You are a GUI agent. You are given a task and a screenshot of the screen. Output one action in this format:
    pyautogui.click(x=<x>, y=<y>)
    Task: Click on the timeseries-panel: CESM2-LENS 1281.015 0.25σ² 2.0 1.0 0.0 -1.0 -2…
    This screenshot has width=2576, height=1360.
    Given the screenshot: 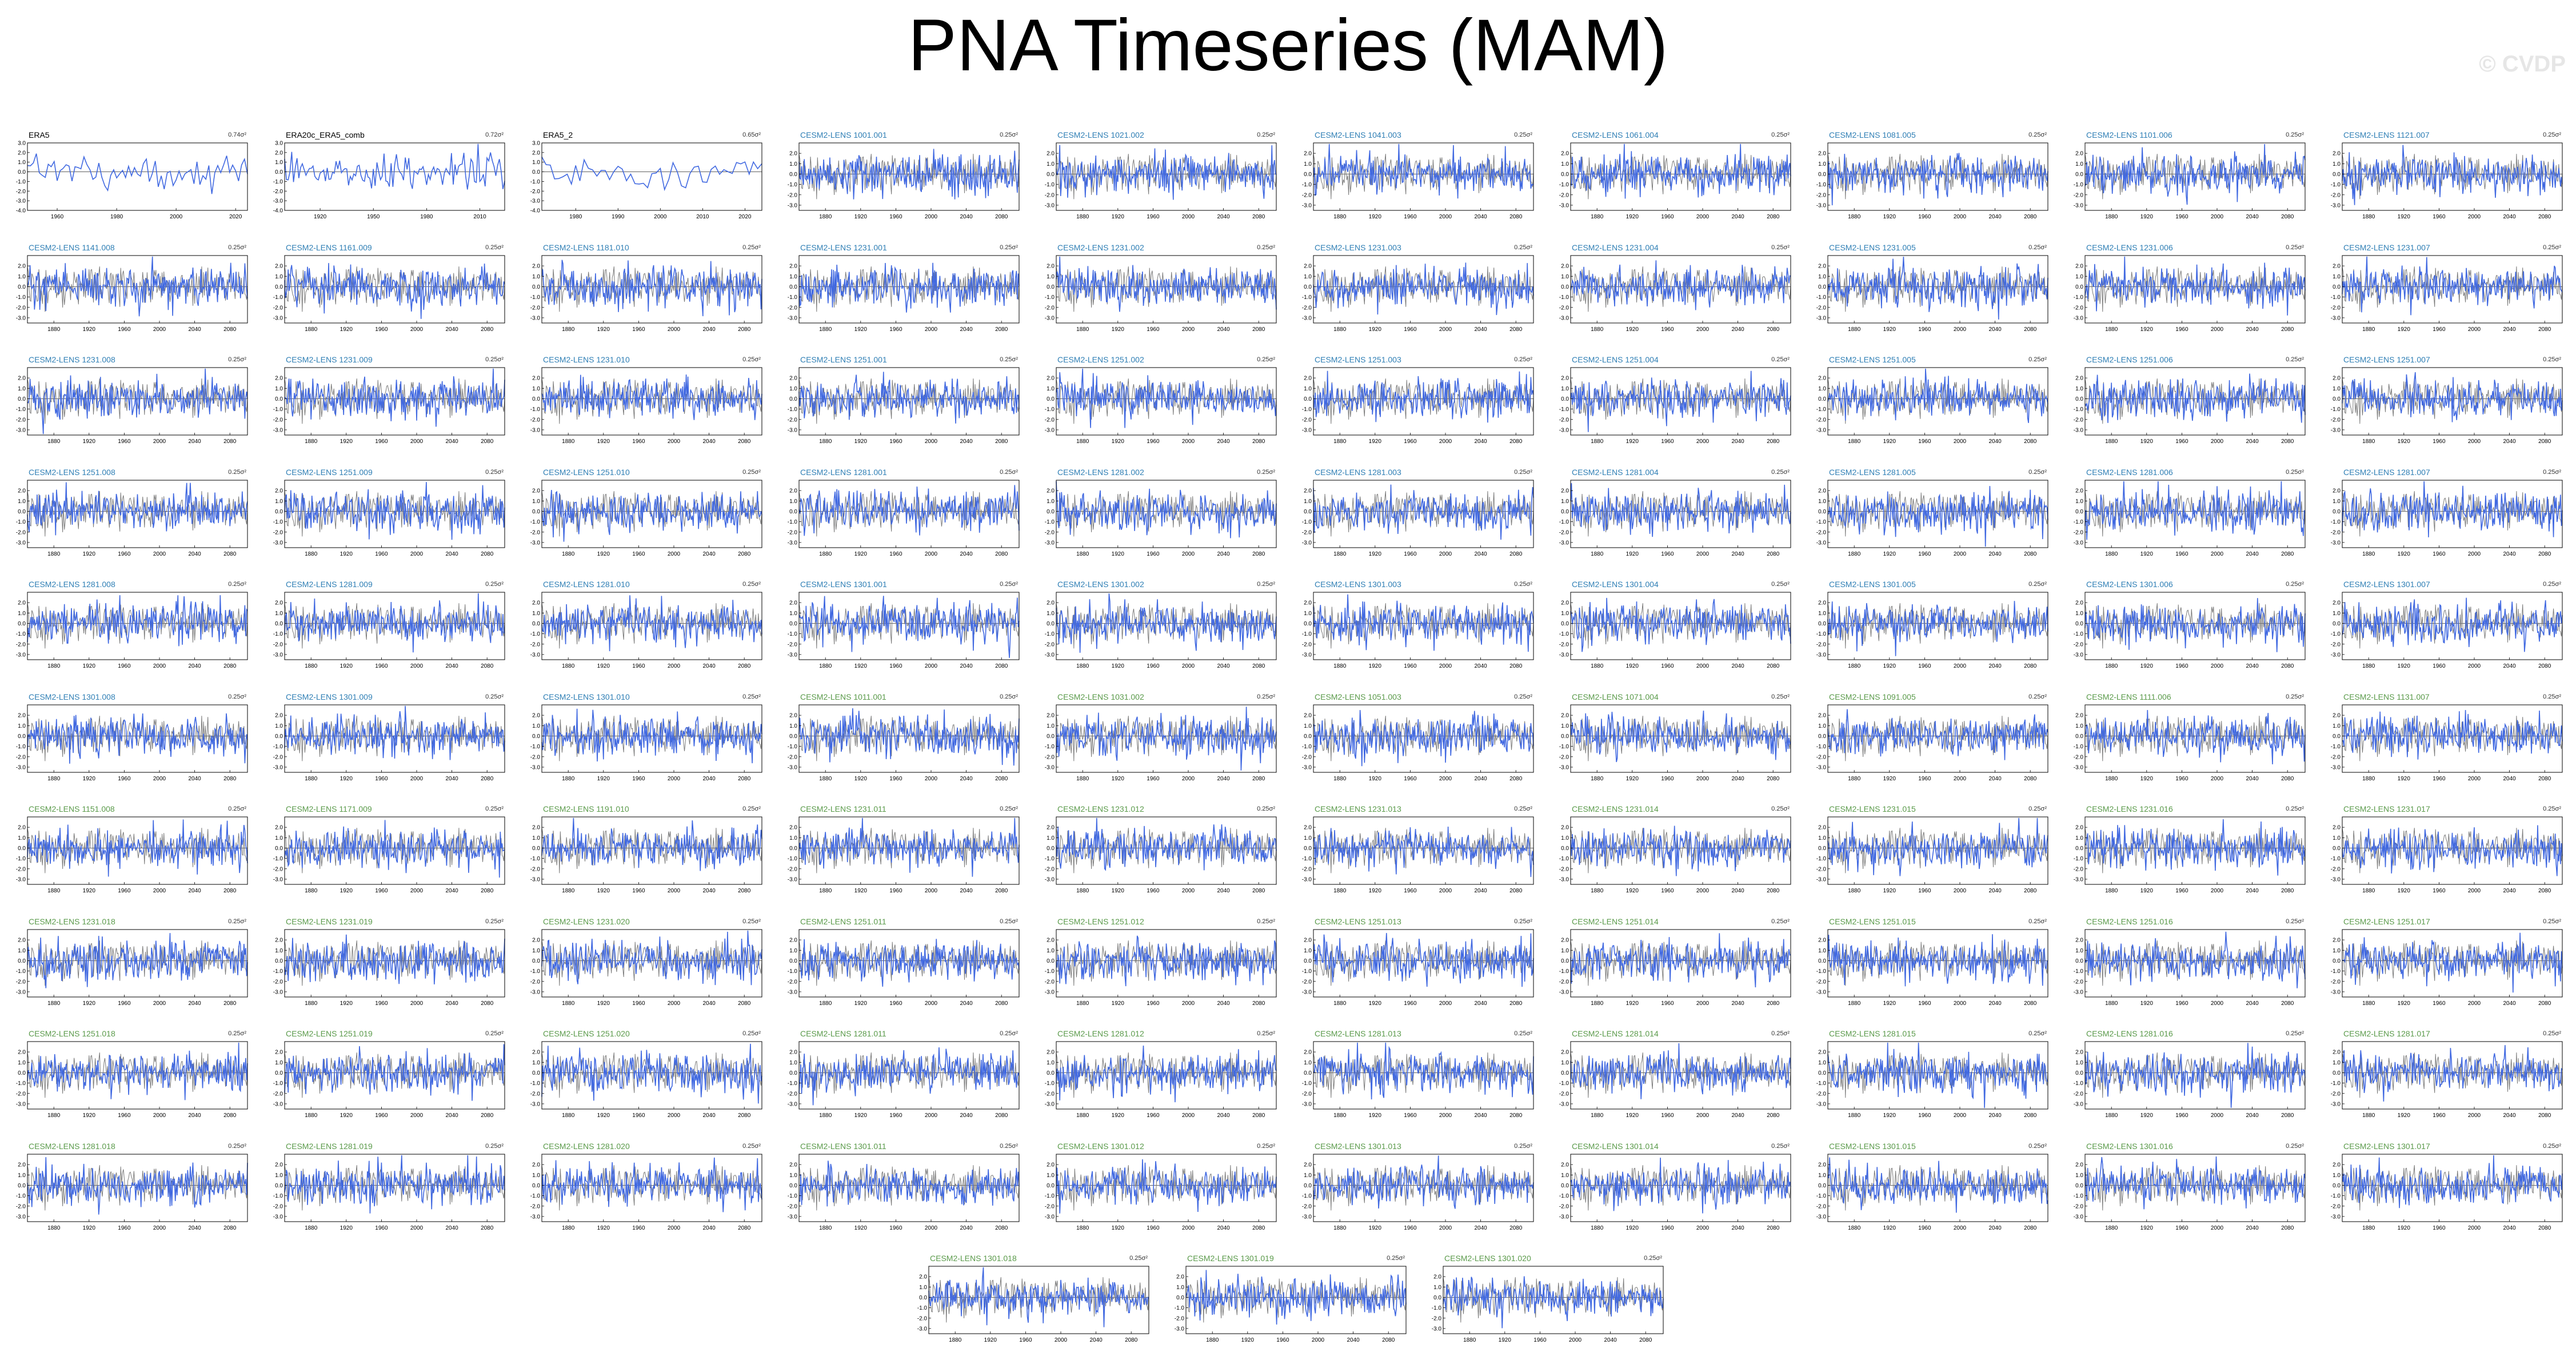 What is the action you would take?
    pyautogui.click(x=1932, y=1074)
    